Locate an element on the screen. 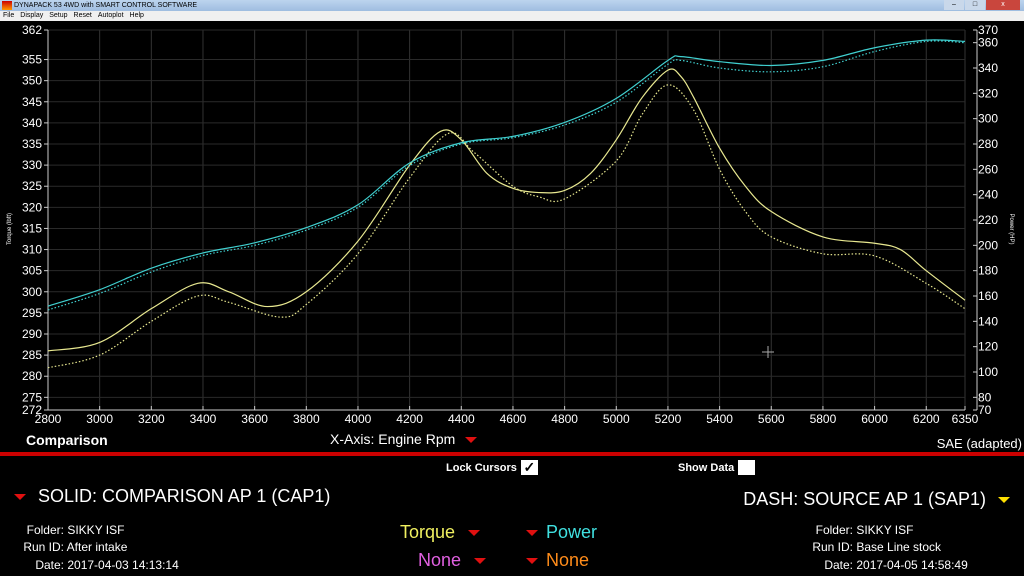 Image resolution: width=1024 pixels, height=576 pixels. y-left-tick-label: 355 is located at coordinates (32, 60).